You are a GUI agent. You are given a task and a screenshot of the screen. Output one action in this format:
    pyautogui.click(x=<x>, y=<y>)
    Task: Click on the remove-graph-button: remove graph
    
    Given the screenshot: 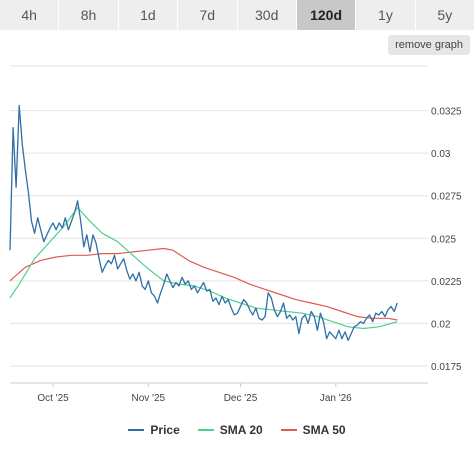 What is the action you would take?
    pyautogui.click(x=429, y=45)
    